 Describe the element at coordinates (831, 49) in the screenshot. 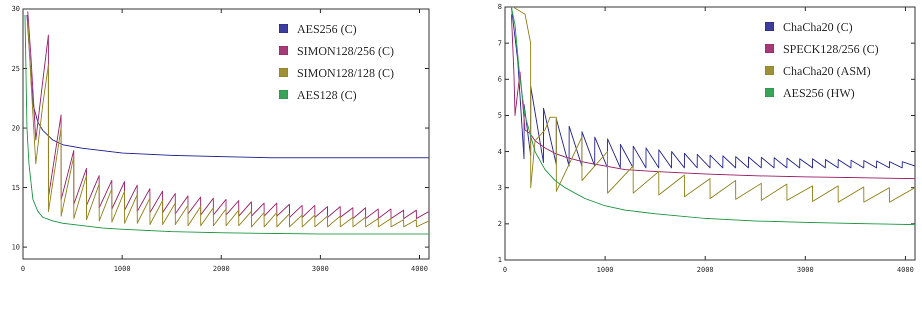

I see `legend-label: SPECK128/256 (C)` at that location.